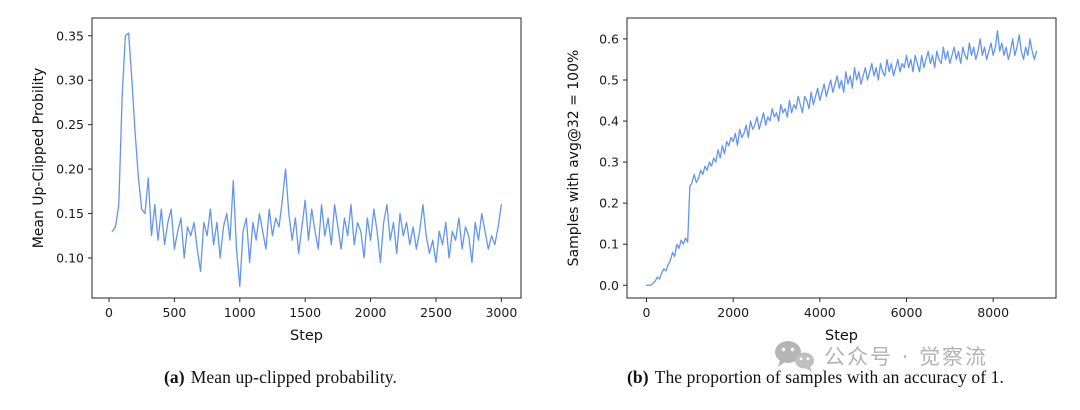 The height and width of the screenshot is (410, 1080). Describe the element at coordinates (70, 258) in the screenshot. I see `y-tick-label: 0.10` at that location.